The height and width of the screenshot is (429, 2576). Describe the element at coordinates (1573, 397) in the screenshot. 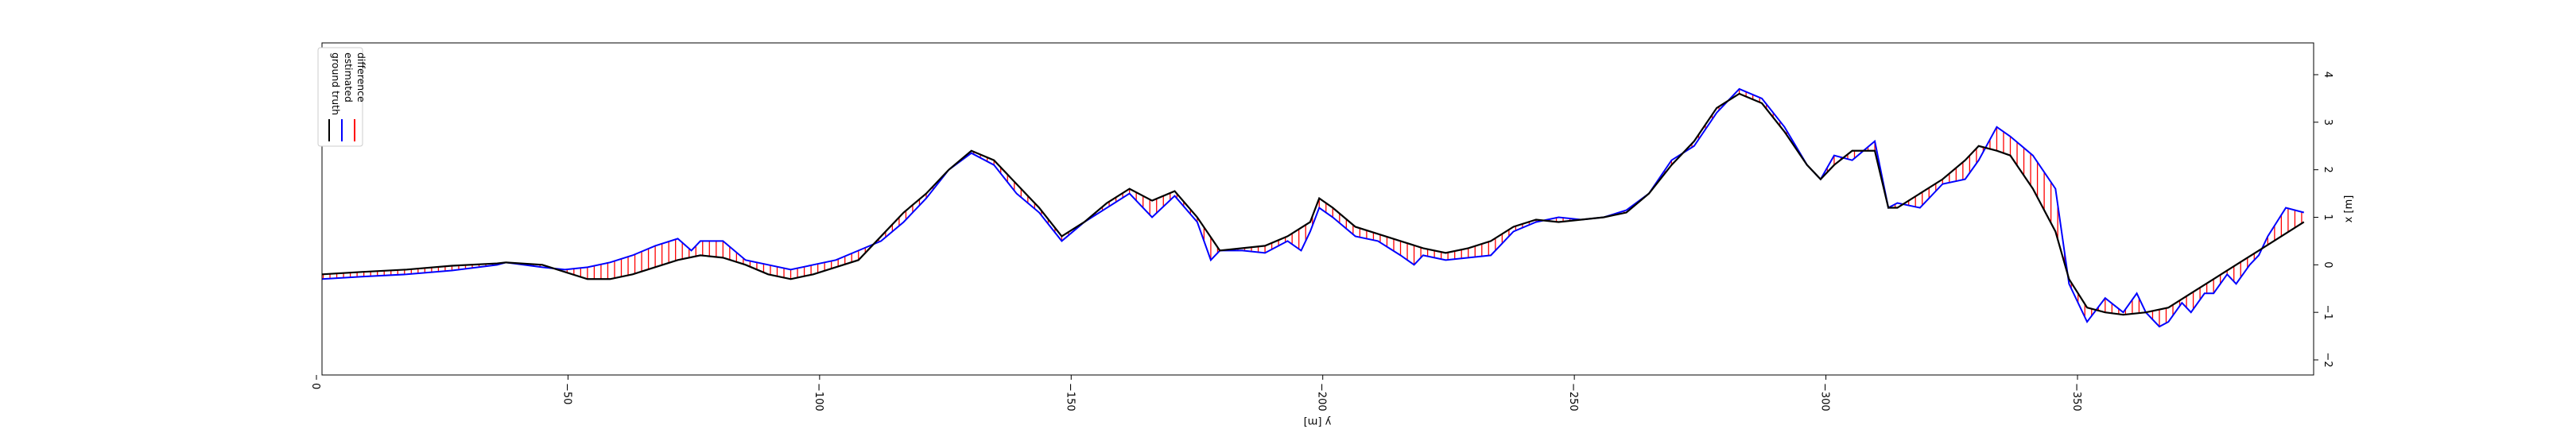

I see `x-tick-label: −250` at that location.